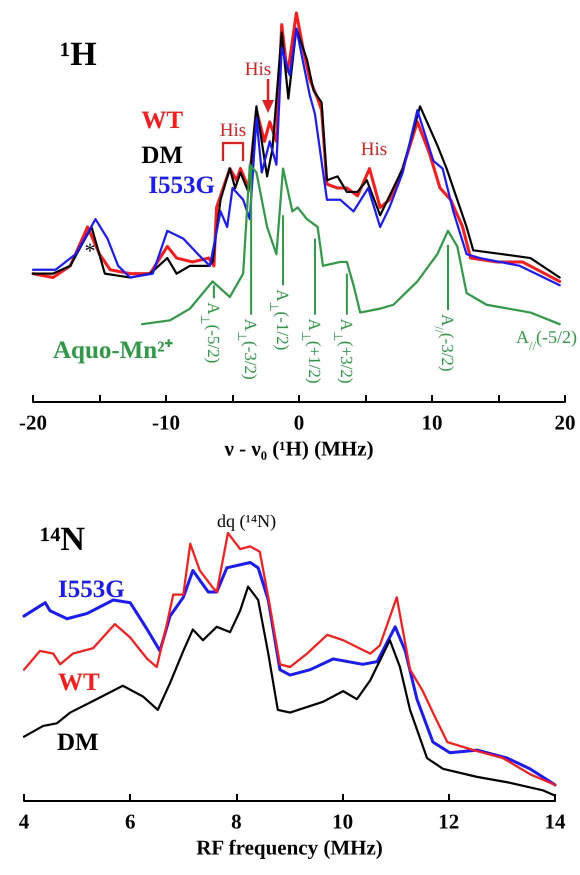 This screenshot has width=580, height=875. I want to click on chart-title: ¹⁴N, so click(63, 539).